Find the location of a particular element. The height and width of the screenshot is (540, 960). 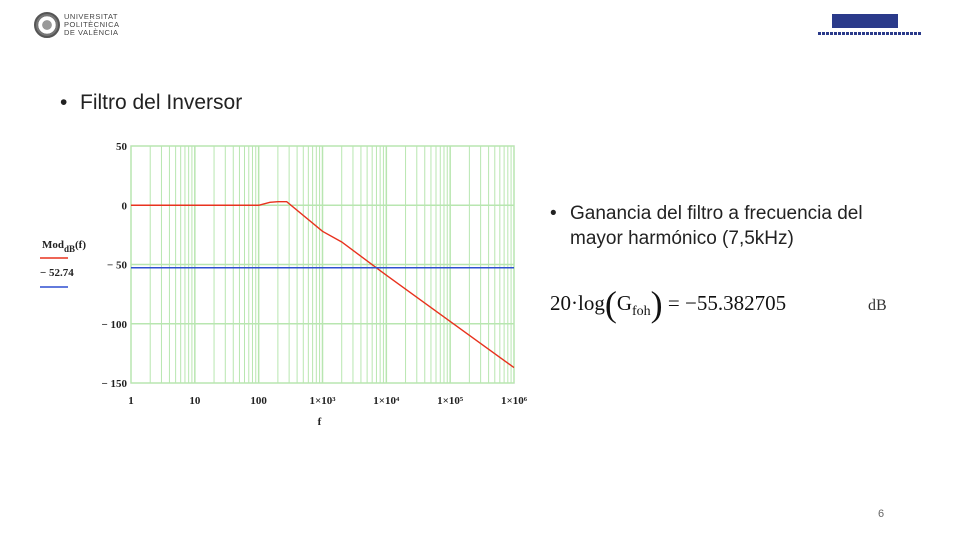

logo-line: POLITÈCNICA is located at coordinates (92, 24).